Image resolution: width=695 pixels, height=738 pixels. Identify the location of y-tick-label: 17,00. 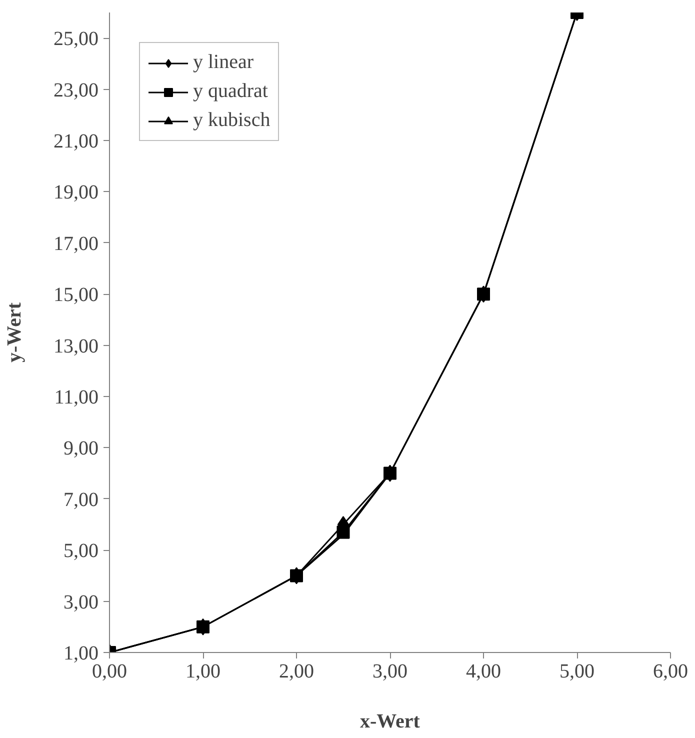
(76, 243).